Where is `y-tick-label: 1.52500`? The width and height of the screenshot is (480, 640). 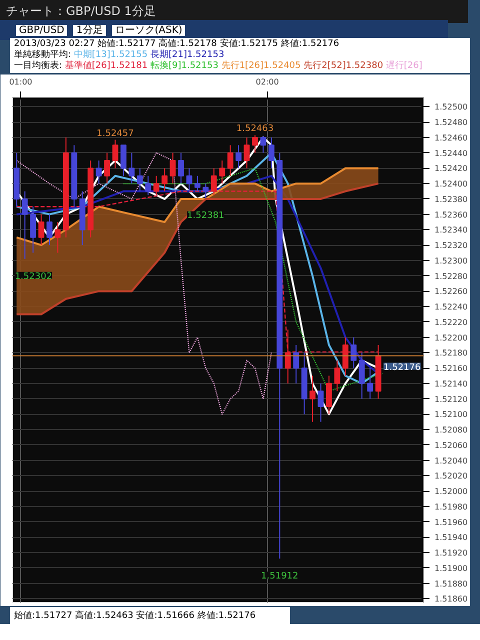 y-tick-label: 1.52500 is located at coordinates (451, 107).